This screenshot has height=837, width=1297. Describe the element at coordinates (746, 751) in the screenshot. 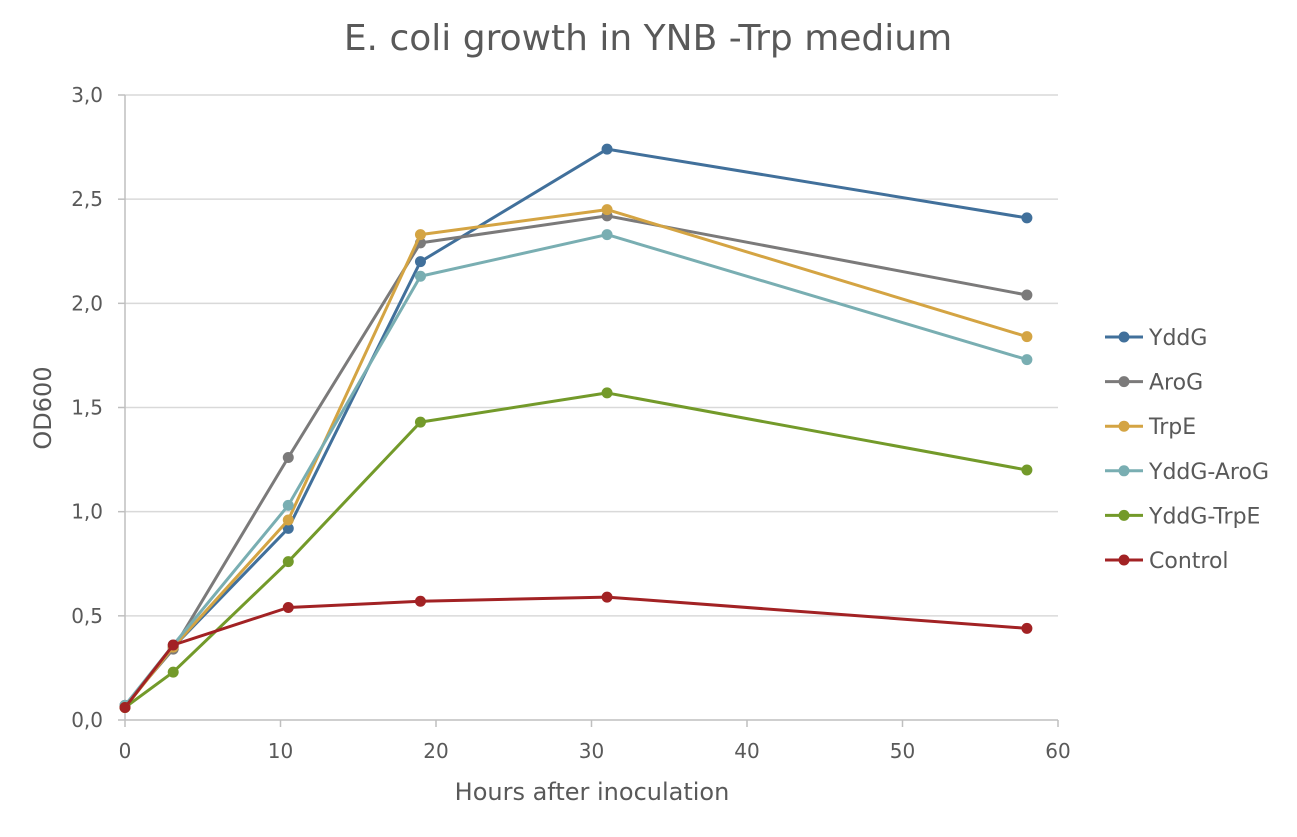

I see `x-tick-label: 40` at that location.